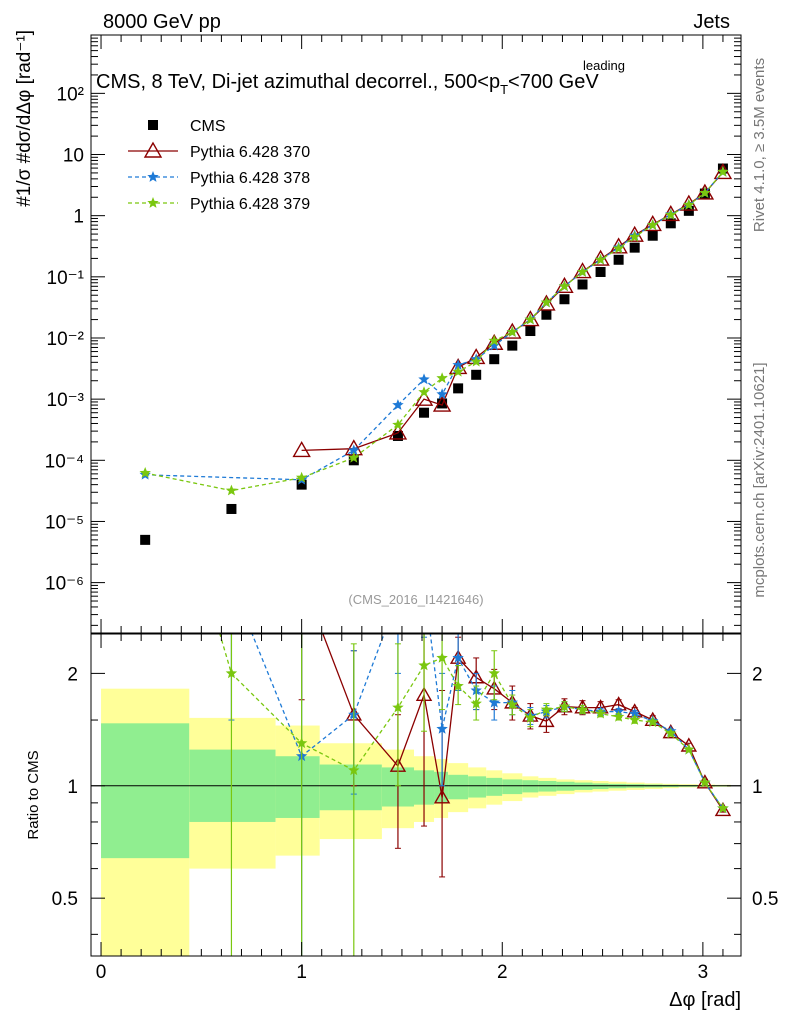 This screenshot has height=1024, width=786. Describe the element at coordinates (208, 126) in the screenshot. I see `legend-label: CMS` at that location.